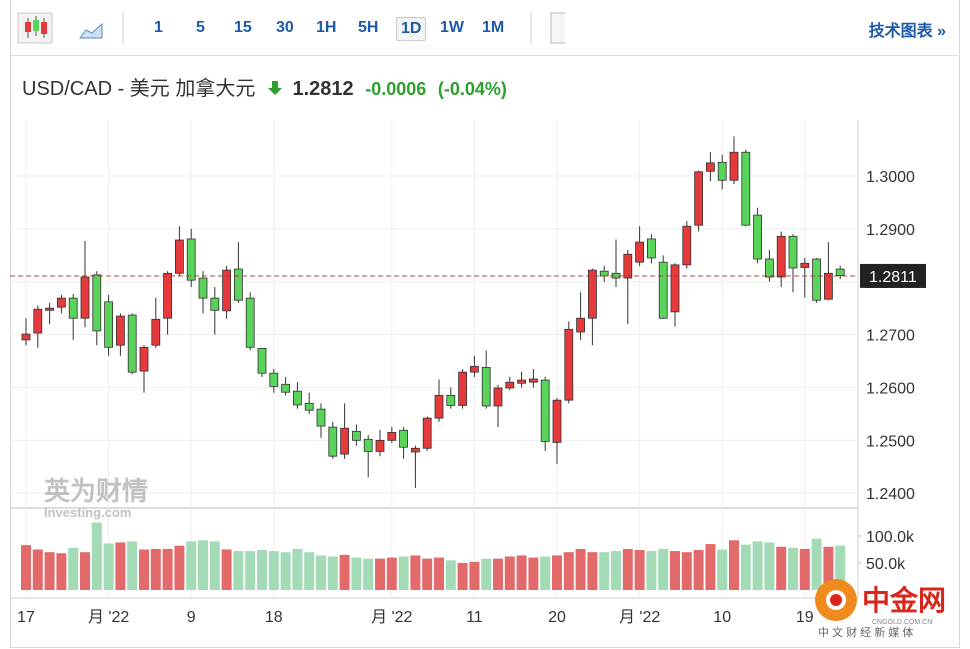  I want to click on logo-tagline: 中 文 财 经 新 媒 体, so click(865, 632).